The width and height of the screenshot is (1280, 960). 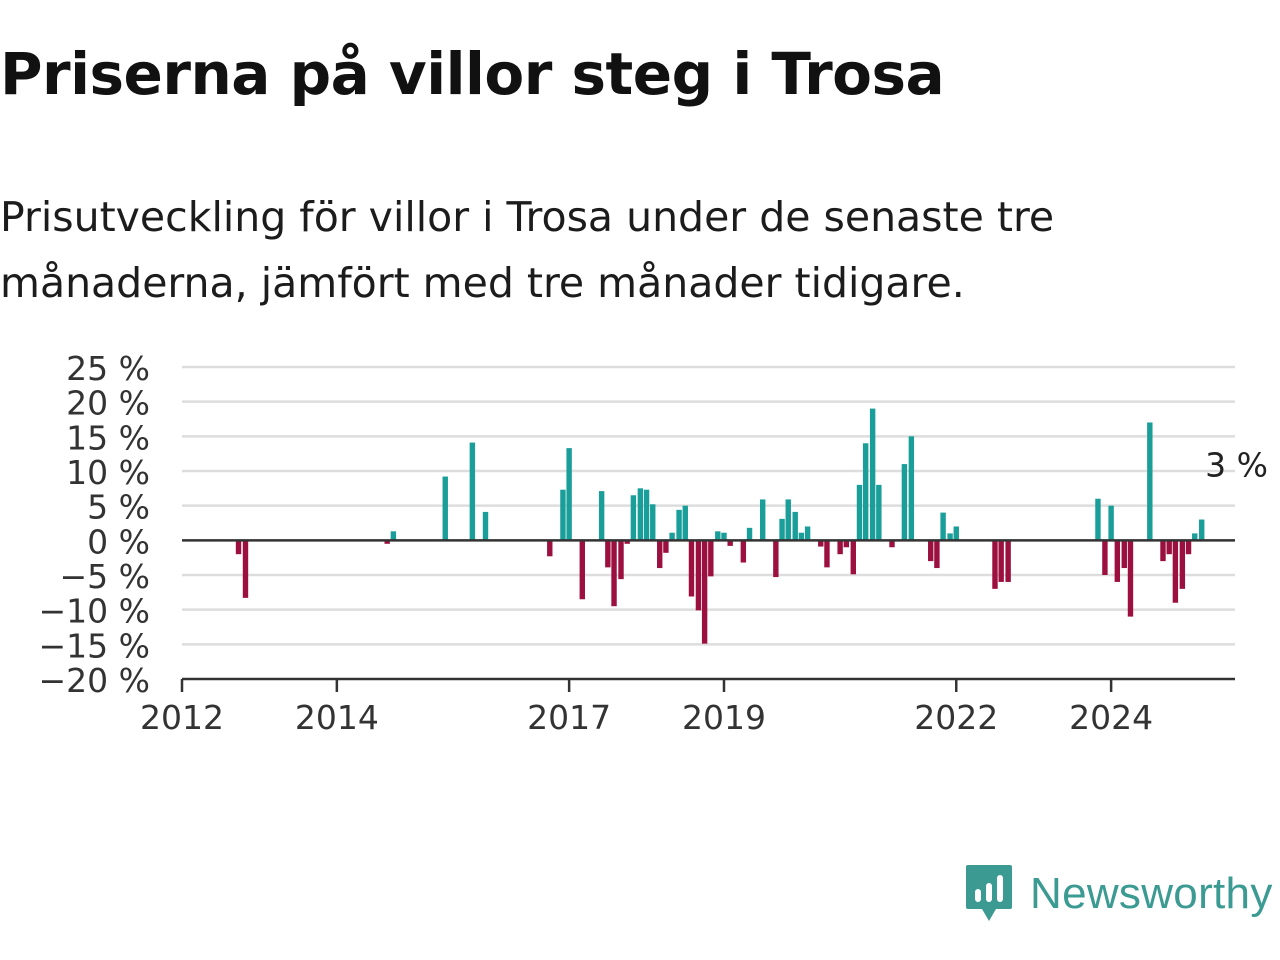 I want to click on y-tick-label: −15 %, so click(x=95, y=645).